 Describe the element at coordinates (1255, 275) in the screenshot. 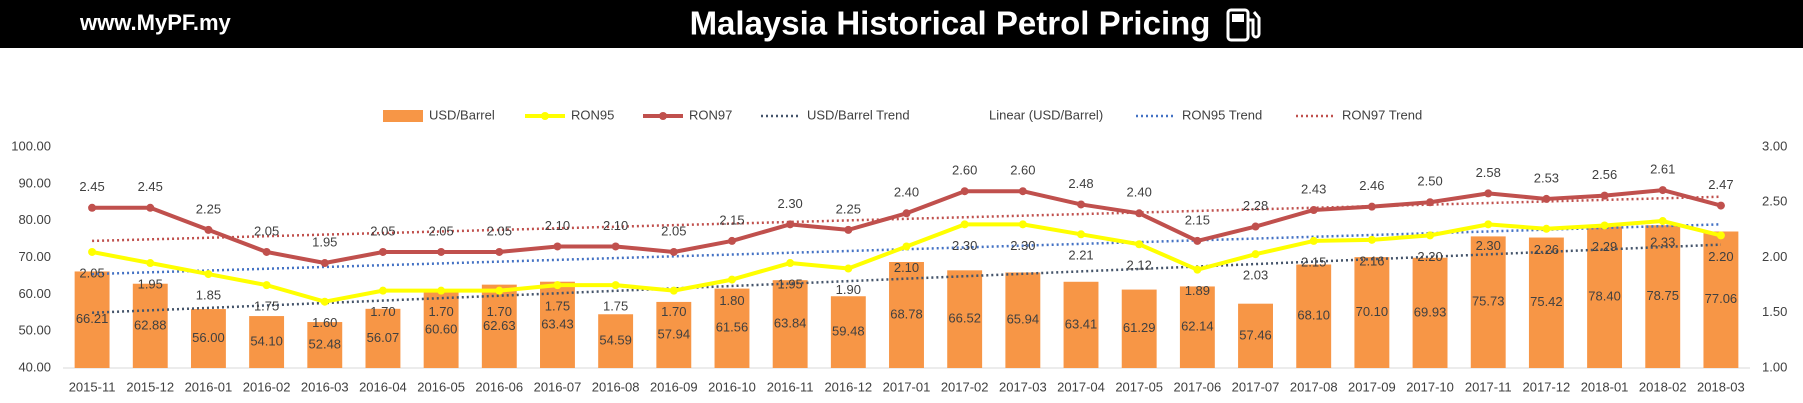

I see `line-value-label: 2.03` at that location.